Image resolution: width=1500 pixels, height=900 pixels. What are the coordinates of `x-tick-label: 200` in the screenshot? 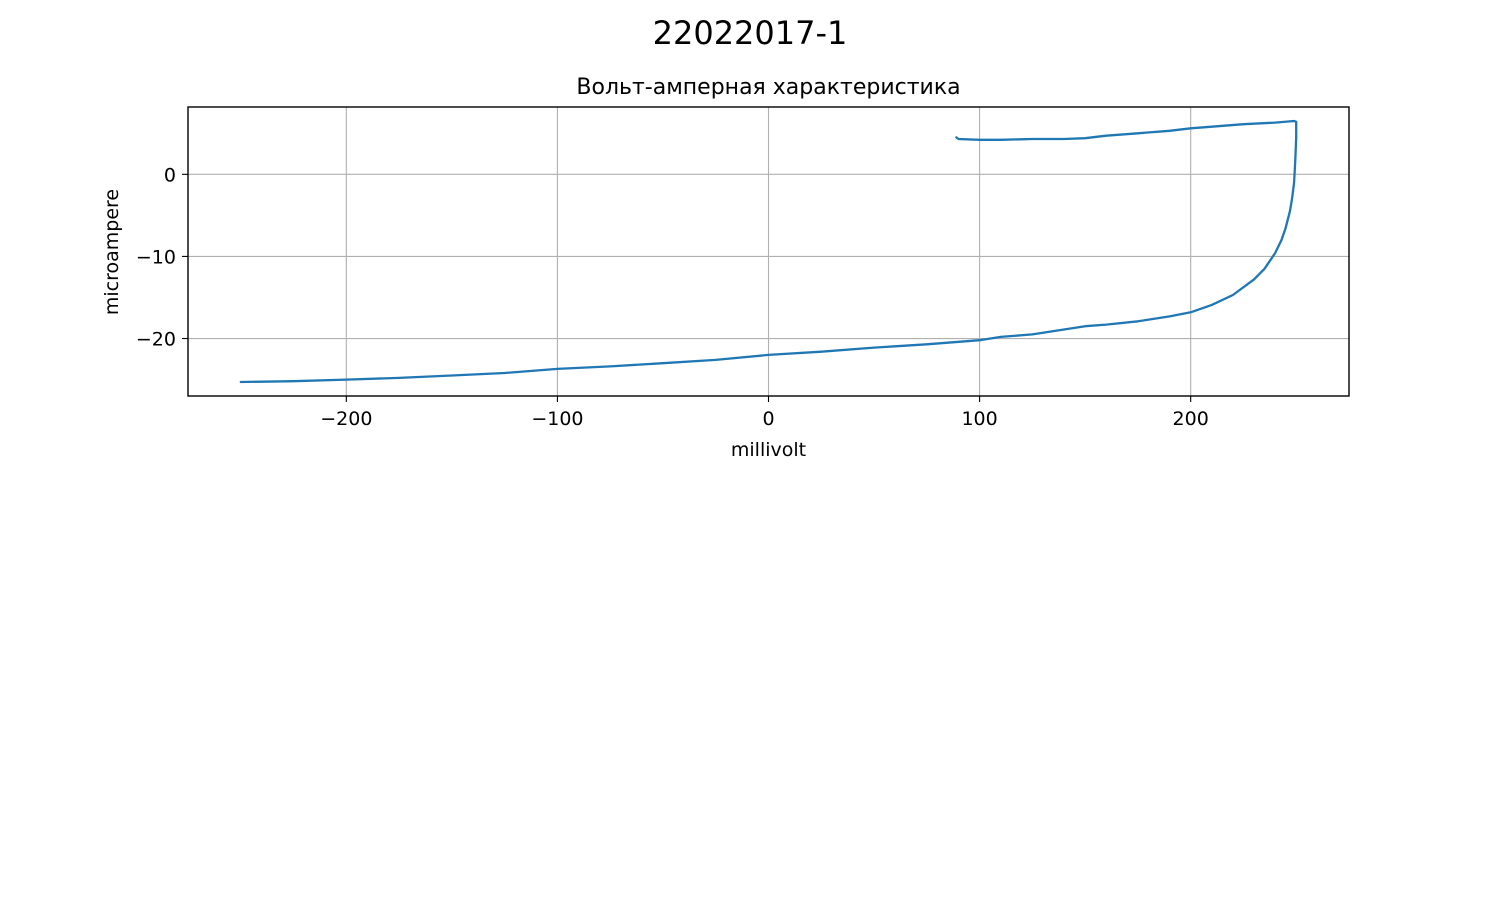 It's located at (1191, 419).